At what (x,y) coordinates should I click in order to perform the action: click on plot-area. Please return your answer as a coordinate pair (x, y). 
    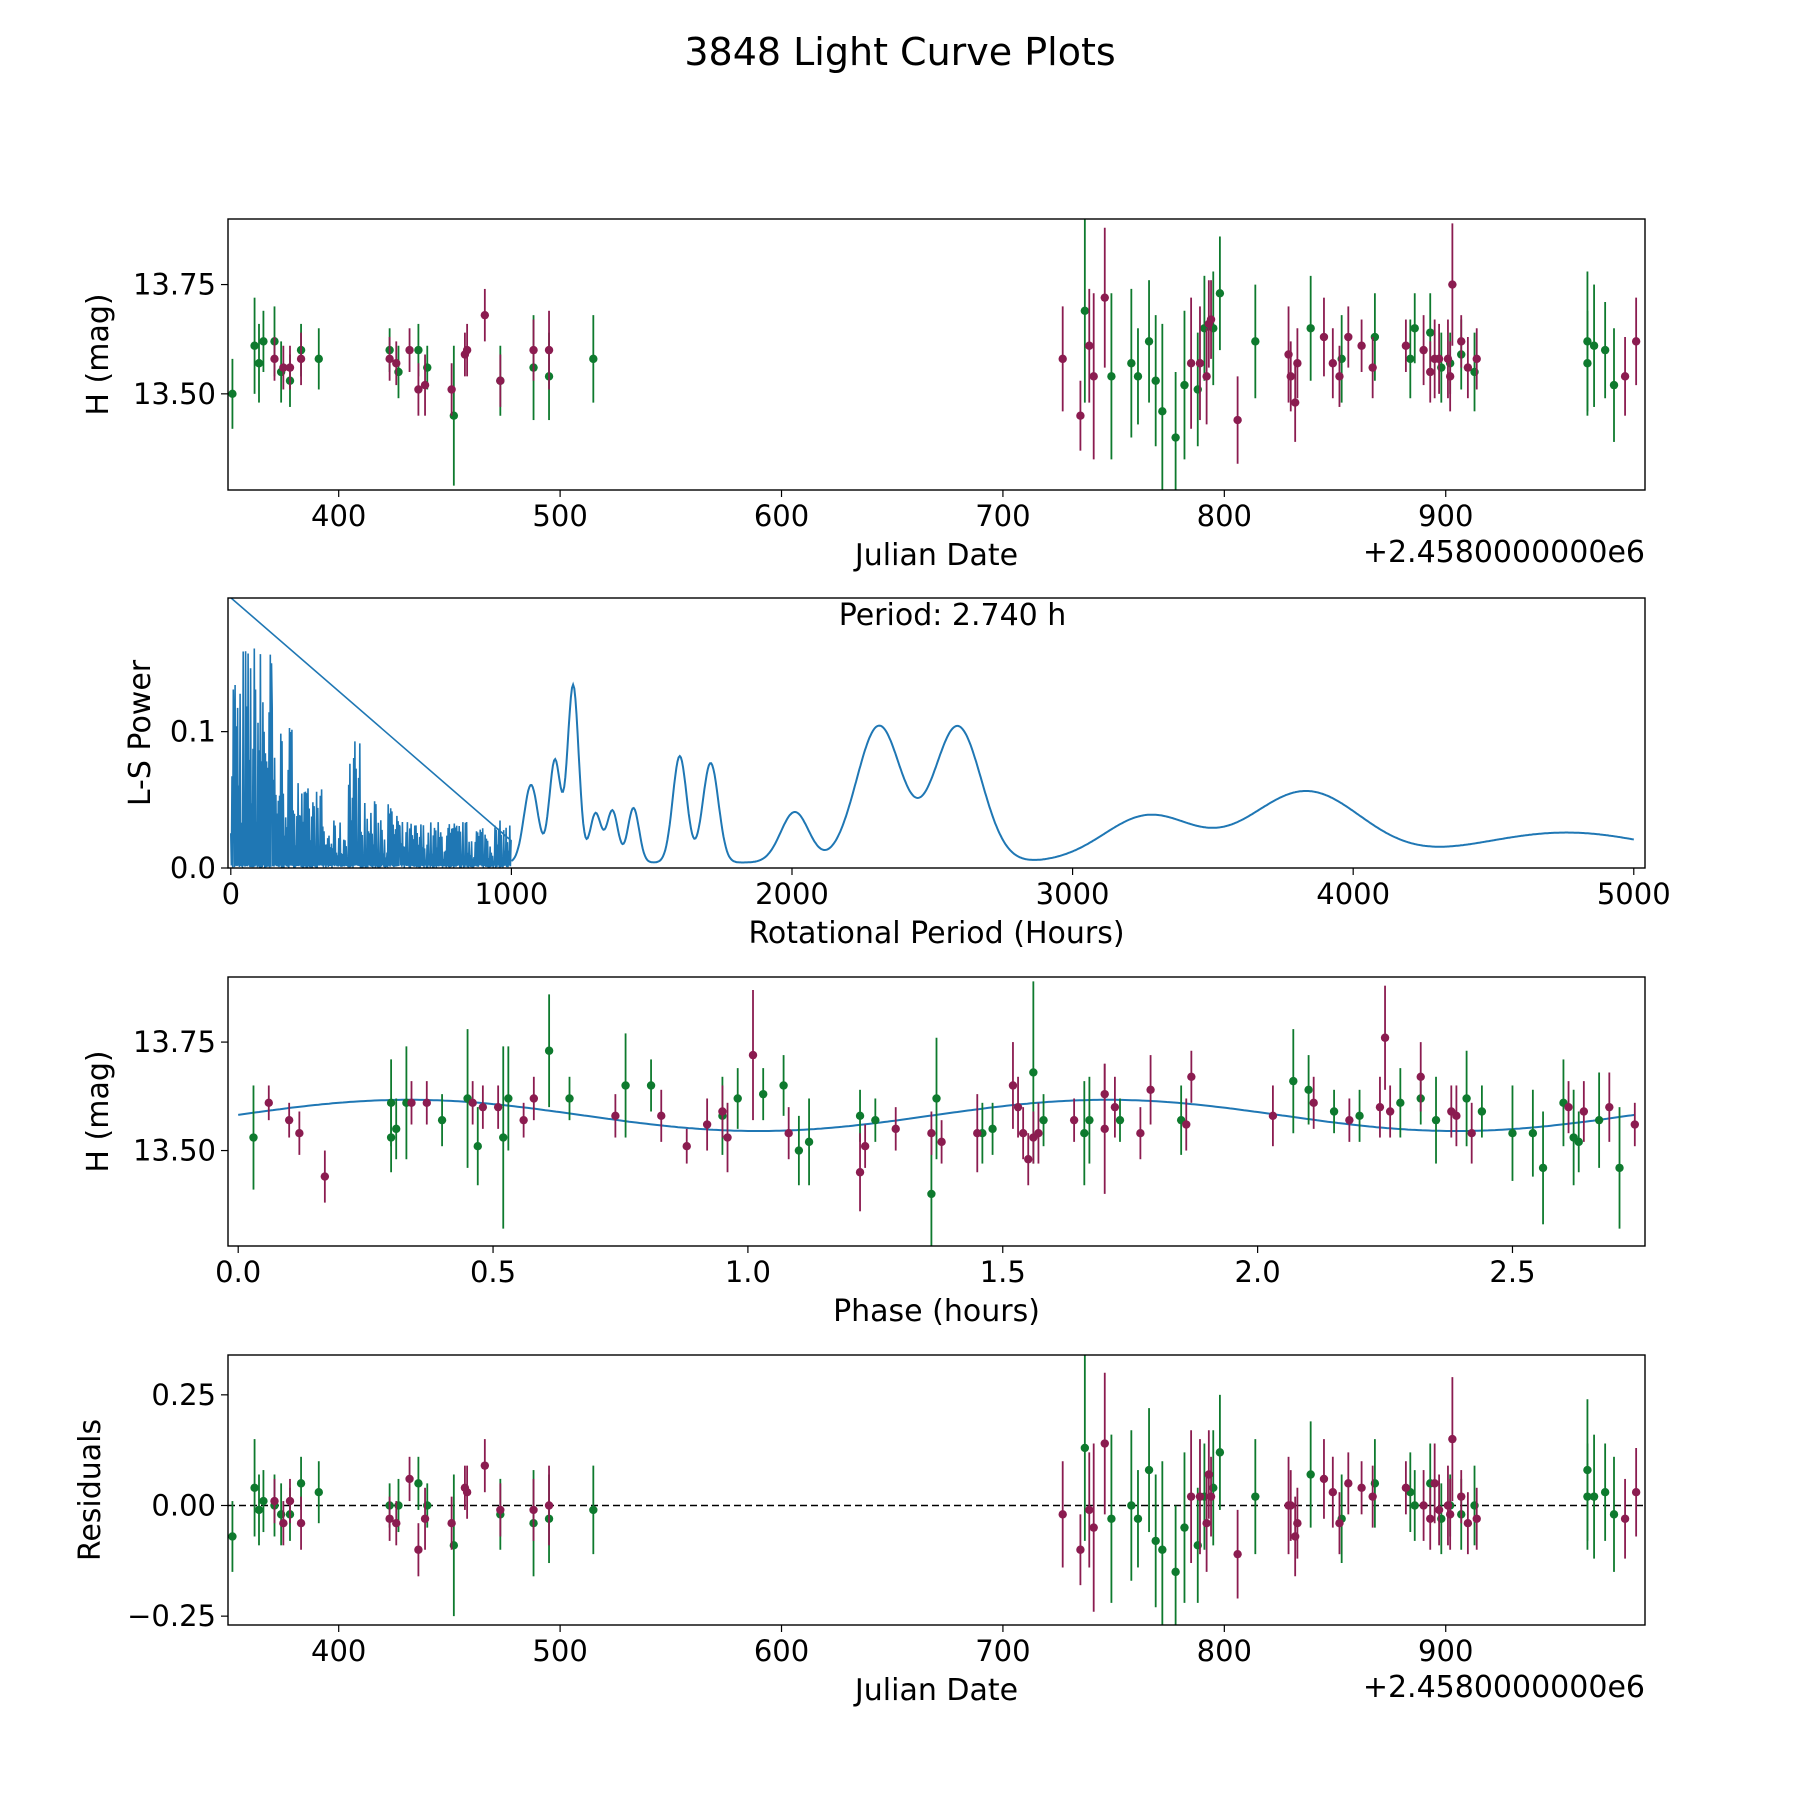
    Looking at the image, I should click on (932, 733).